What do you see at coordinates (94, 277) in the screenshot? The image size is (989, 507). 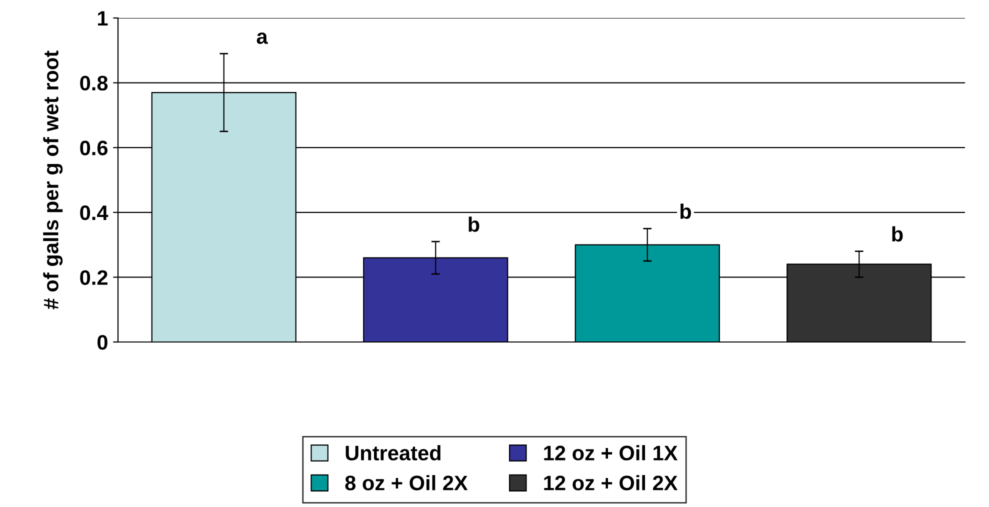 I see `y-tick-label: 0.2` at bounding box center [94, 277].